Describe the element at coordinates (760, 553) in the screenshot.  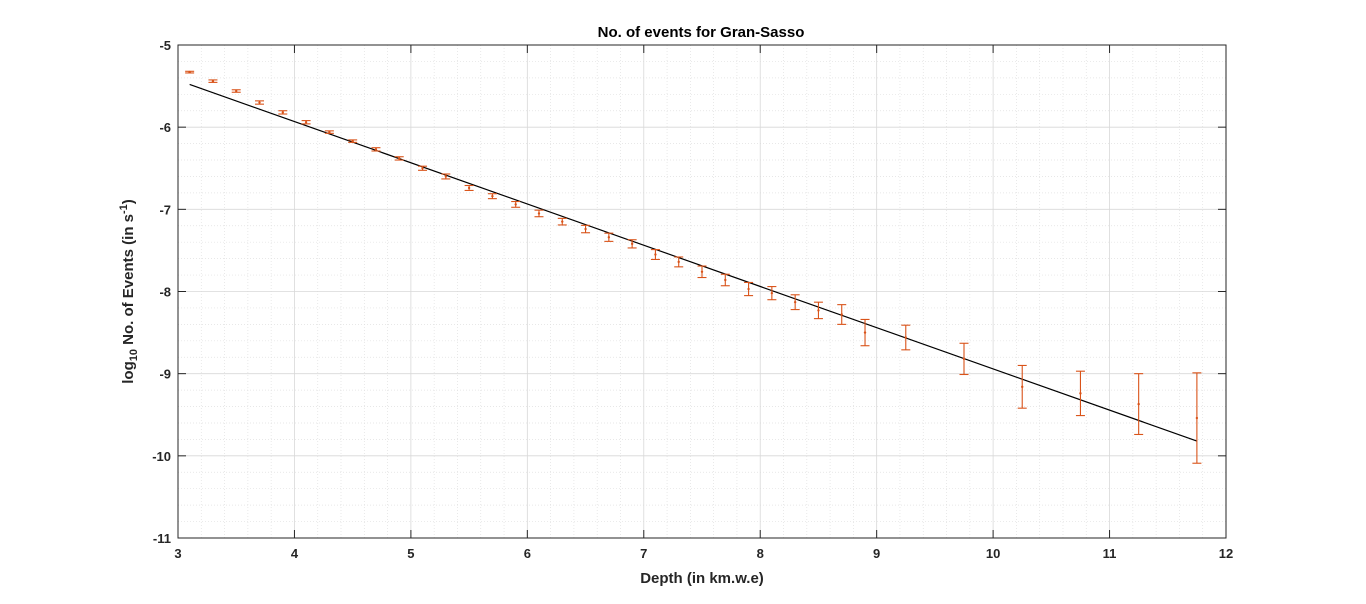
I see `x-tick-label: 8` at that location.